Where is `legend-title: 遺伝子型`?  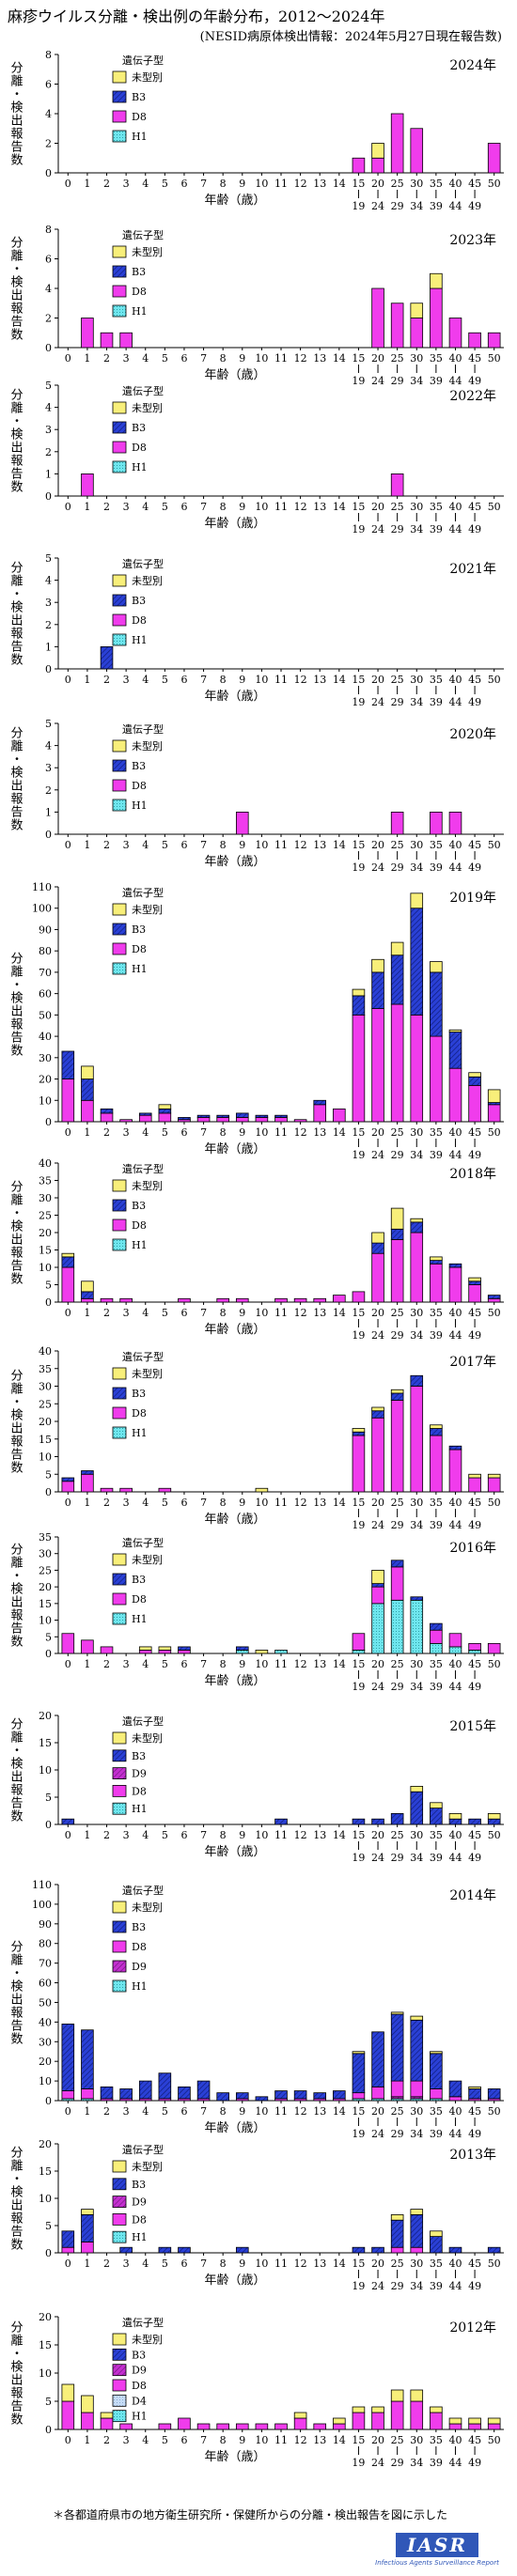 legend-title: 遺伝子型 is located at coordinates (143, 1169).